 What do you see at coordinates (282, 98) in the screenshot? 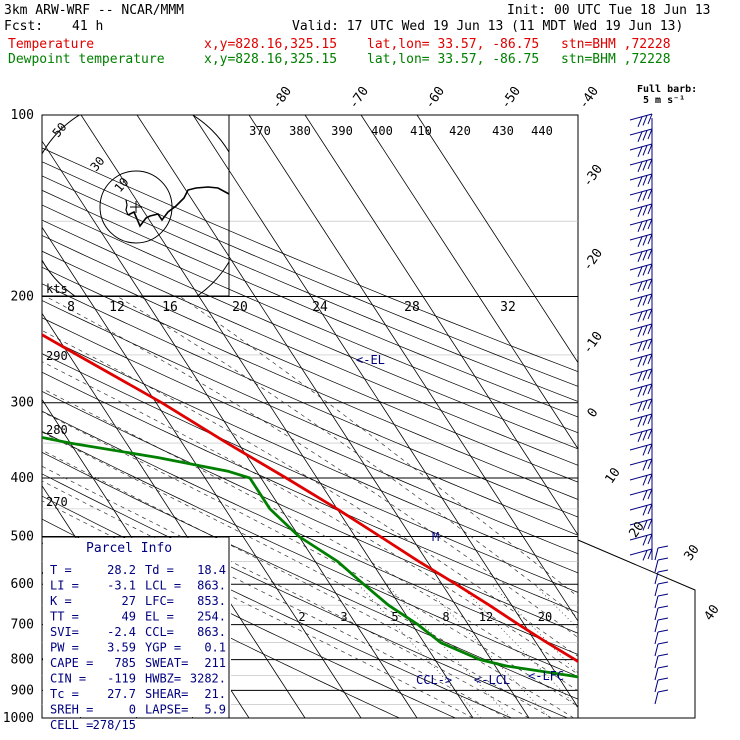
I see `isotherm-label: -80` at bounding box center [282, 98].